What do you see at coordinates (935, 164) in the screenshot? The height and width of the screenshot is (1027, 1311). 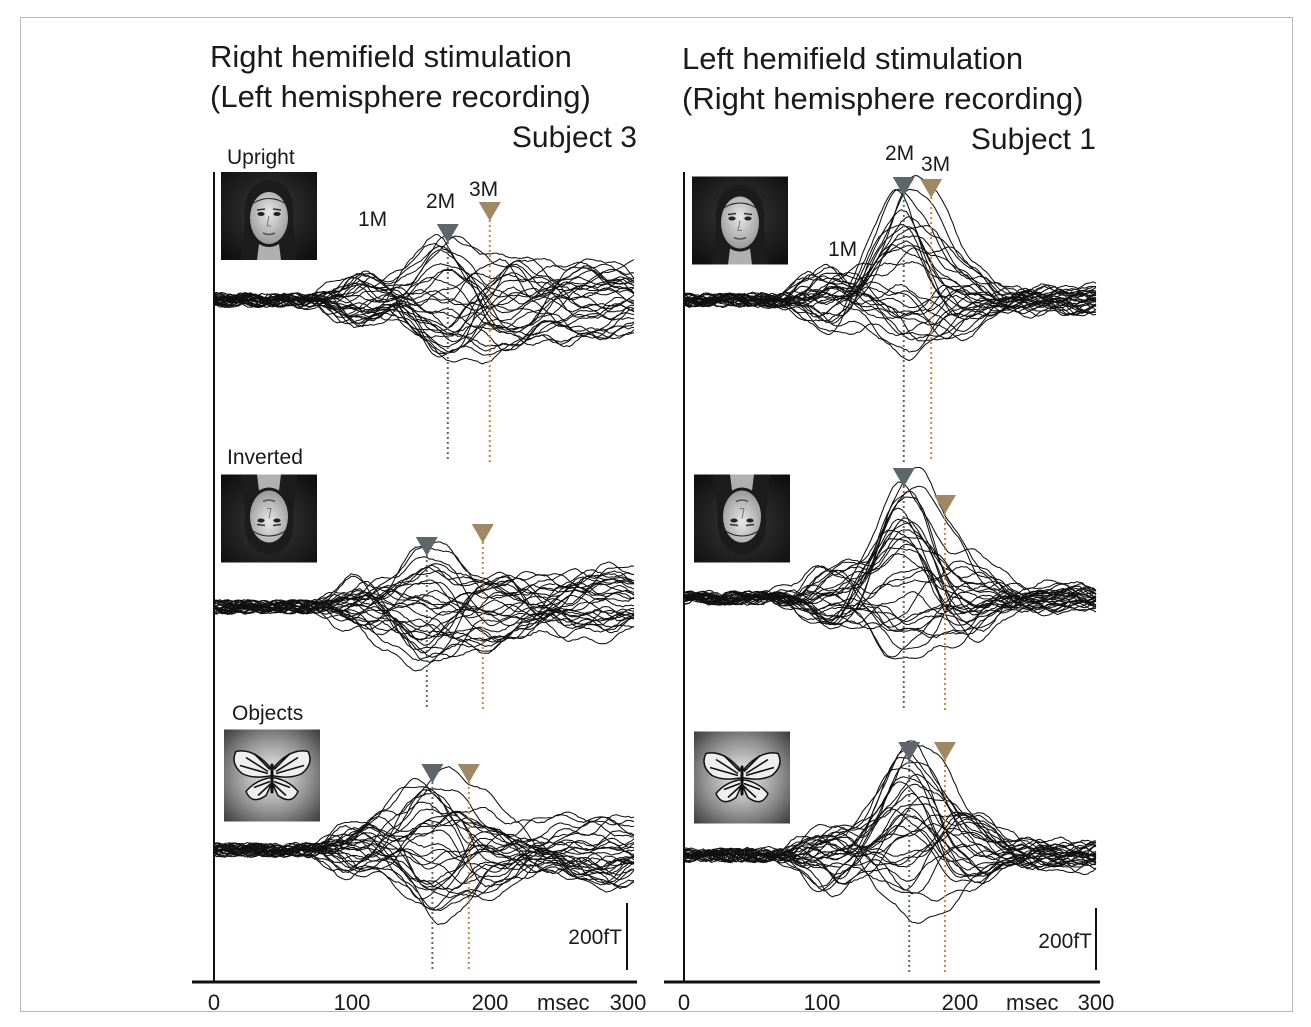 I see `right-peak-label-3M: 3M` at bounding box center [935, 164].